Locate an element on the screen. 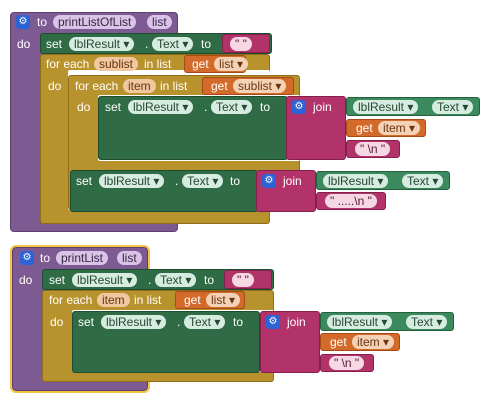  join-block is located at coordinates (290, 342).